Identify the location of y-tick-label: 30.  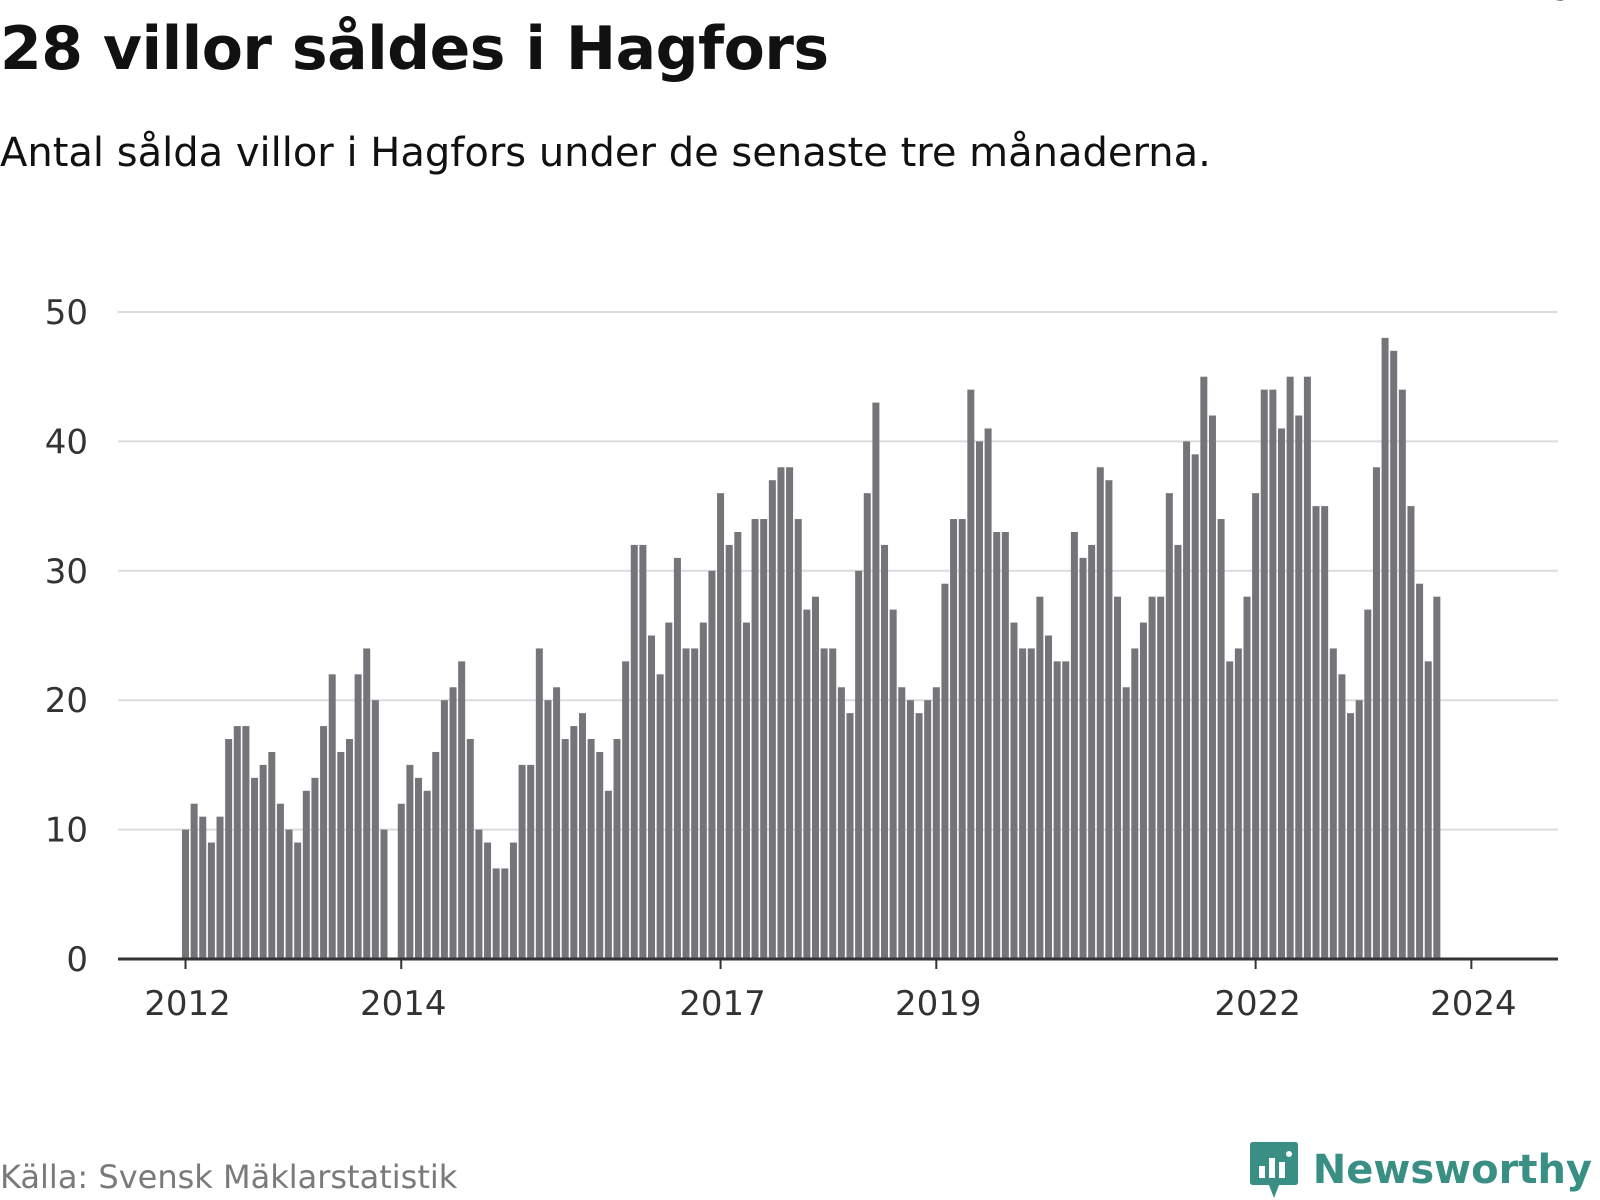
(66, 572).